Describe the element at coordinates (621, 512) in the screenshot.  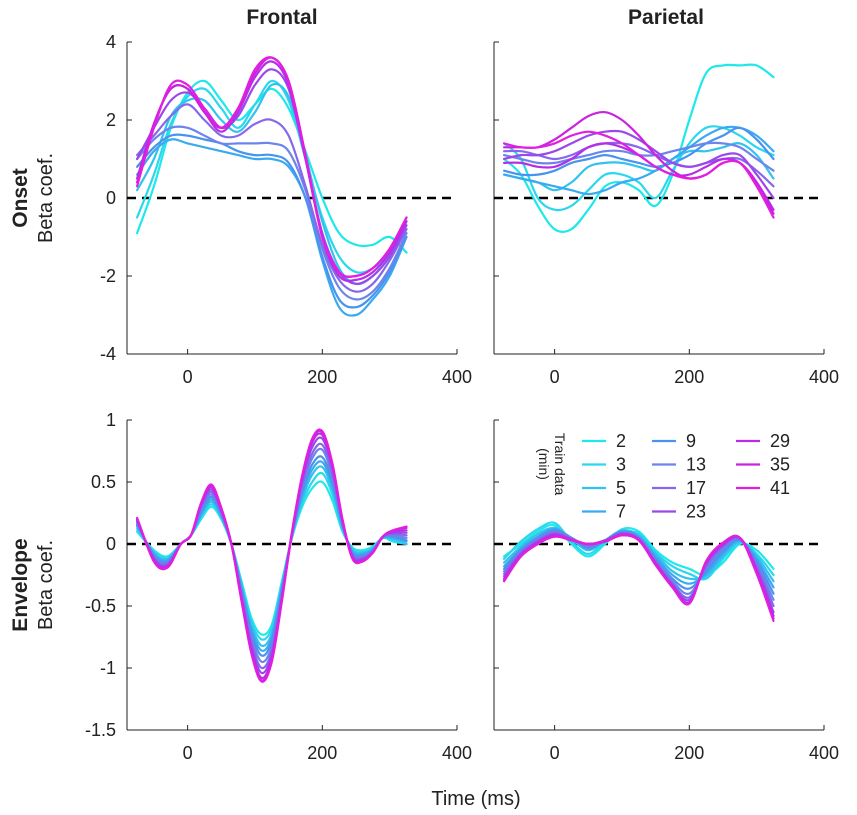
I see `legend-label-7: 7` at that location.